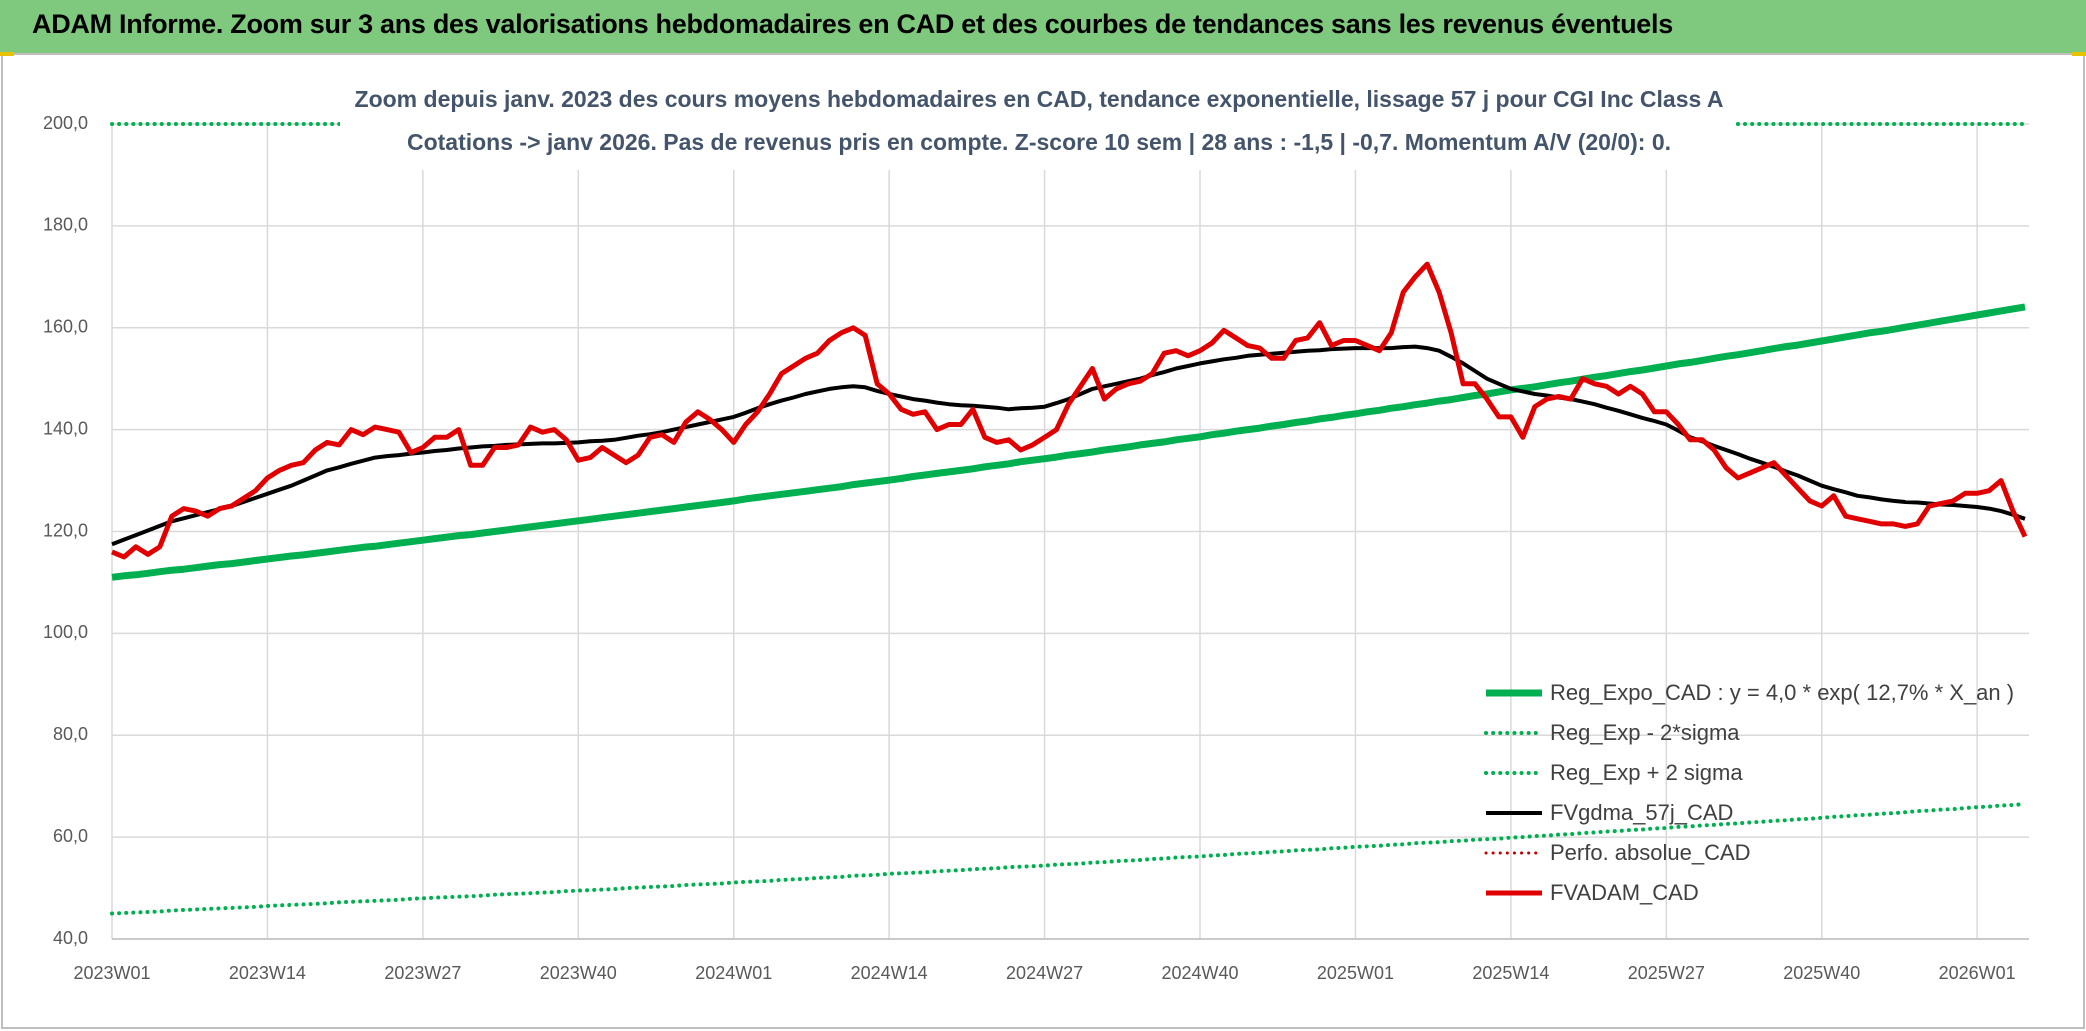 The width and height of the screenshot is (2086, 1031). What do you see at coordinates (578, 973) in the screenshot?
I see `x-tick-label: 2023W40` at bounding box center [578, 973].